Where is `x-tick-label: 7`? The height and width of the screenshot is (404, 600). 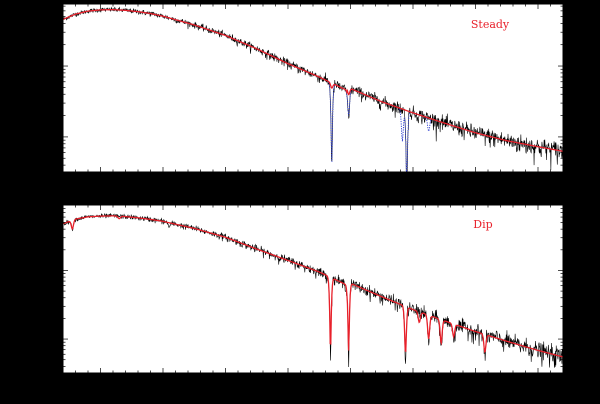
x-tick-label: 7 is located at coordinates (350, 381).